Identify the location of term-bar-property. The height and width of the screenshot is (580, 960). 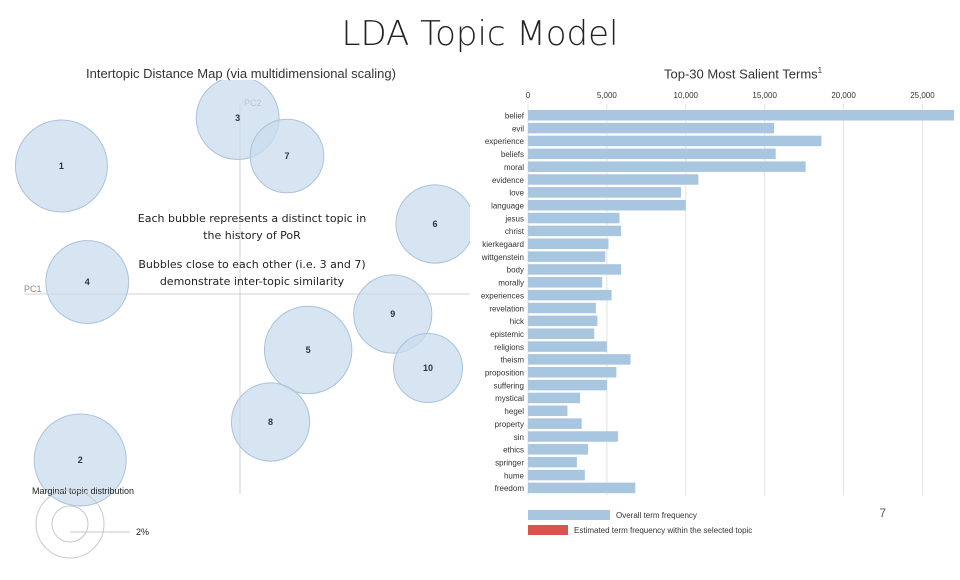
(555, 423).